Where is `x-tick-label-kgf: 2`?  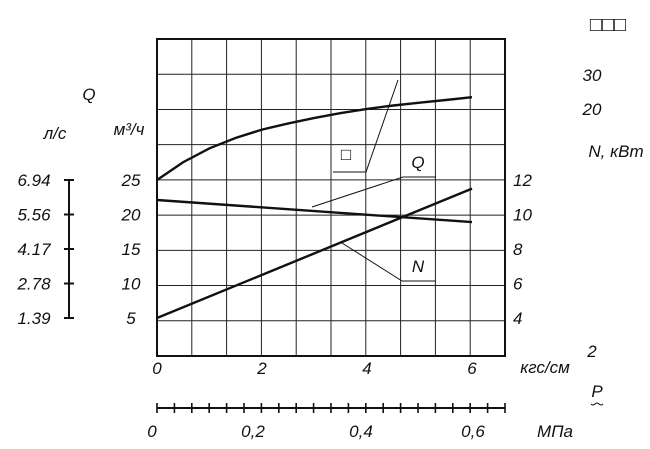
x-tick-label-kgf: 2 is located at coordinates (261, 368).